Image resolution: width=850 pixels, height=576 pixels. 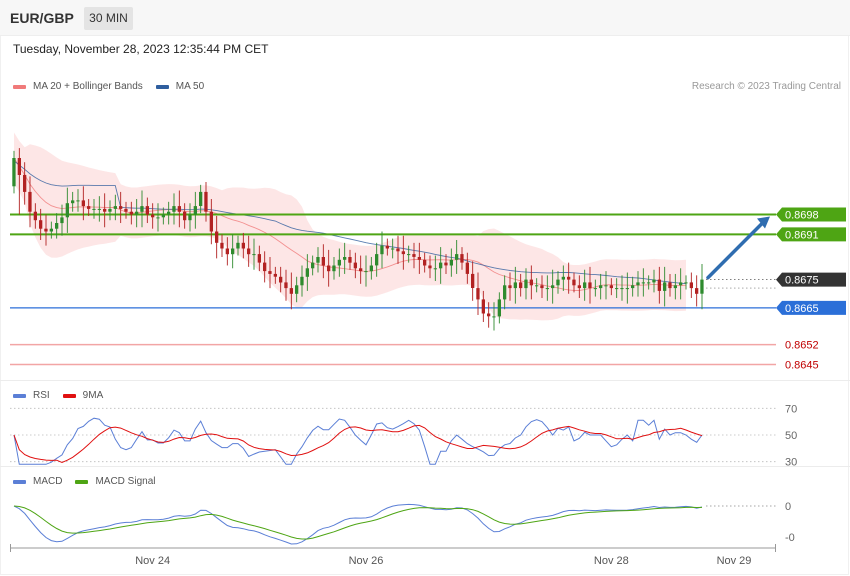 What do you see at coordinates (108, 18) in the screenshot?
I see `timeframe-badge: 30 MIN` at bounding box center [108, 18].